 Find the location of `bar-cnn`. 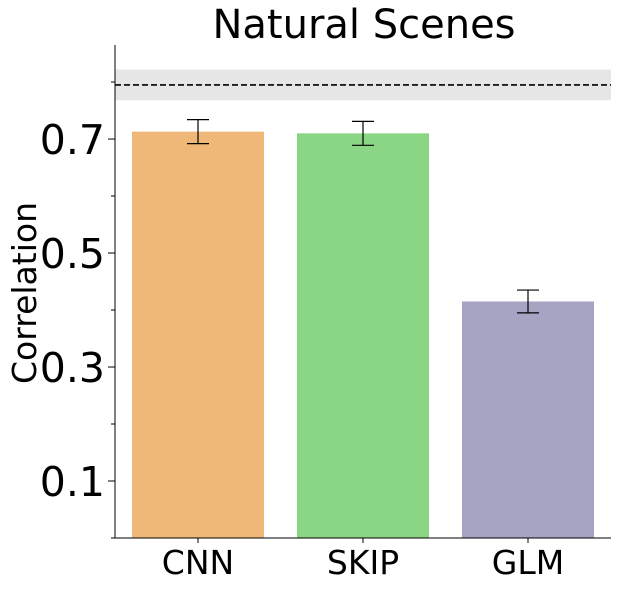

bar-cnn is located at coordinates (198, 334).